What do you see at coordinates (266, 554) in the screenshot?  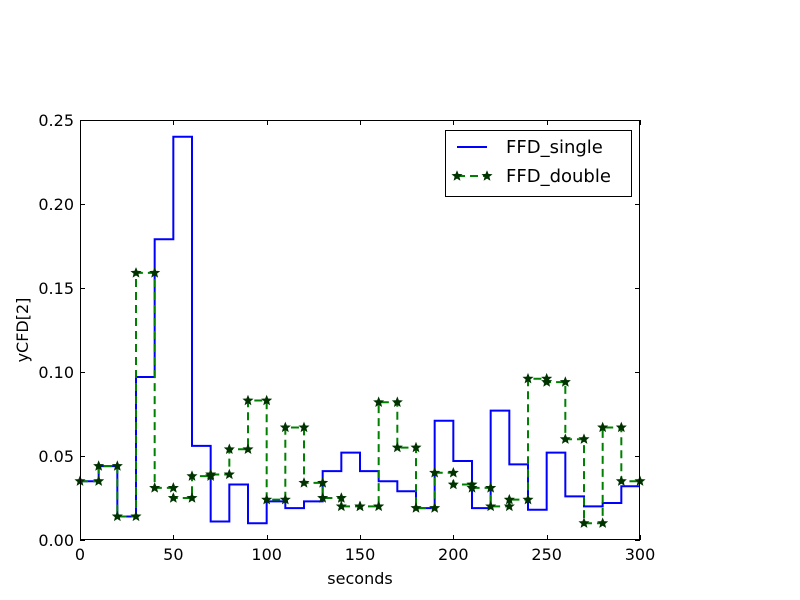 I see `x-tick-label: 100` at bounding box center [266, 554].